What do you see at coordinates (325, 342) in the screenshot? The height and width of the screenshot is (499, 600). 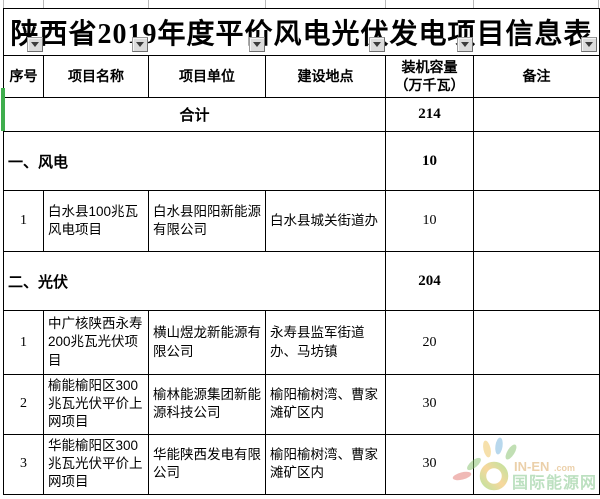 I see `cell-location: 永寿县监军街道办、马坊镇` at bounding box center [325, 342].